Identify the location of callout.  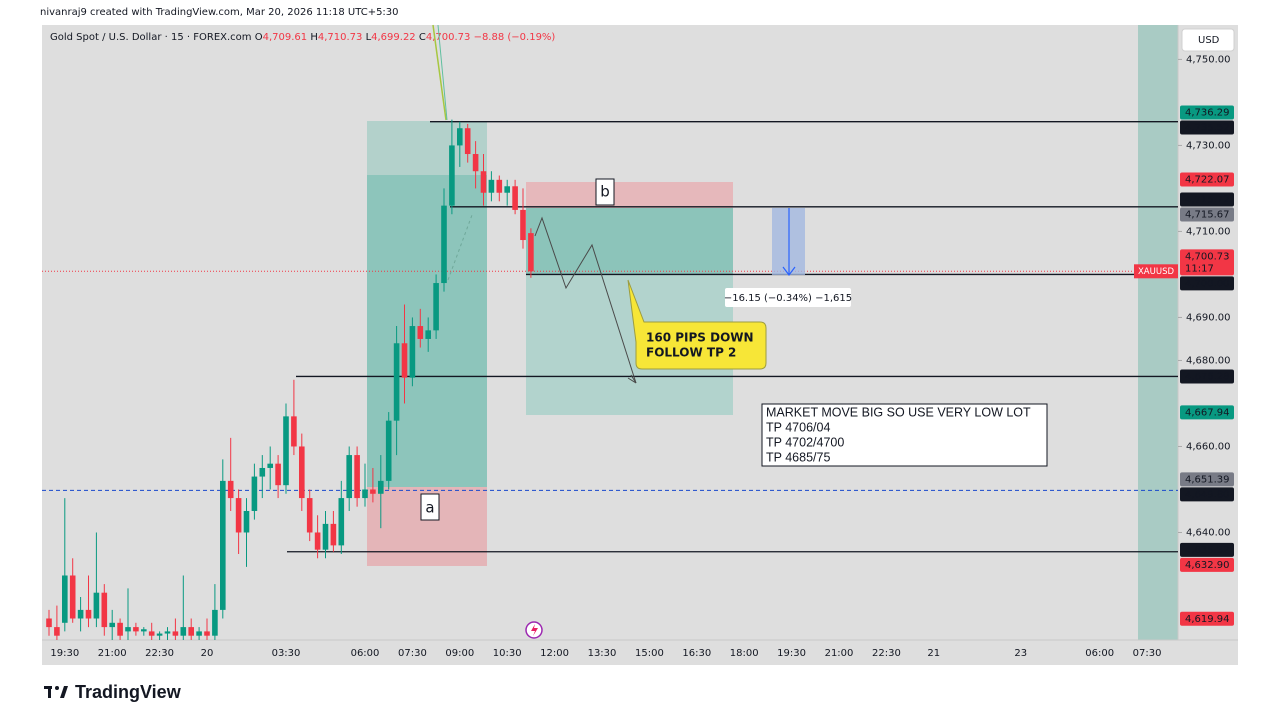
(697, 324).